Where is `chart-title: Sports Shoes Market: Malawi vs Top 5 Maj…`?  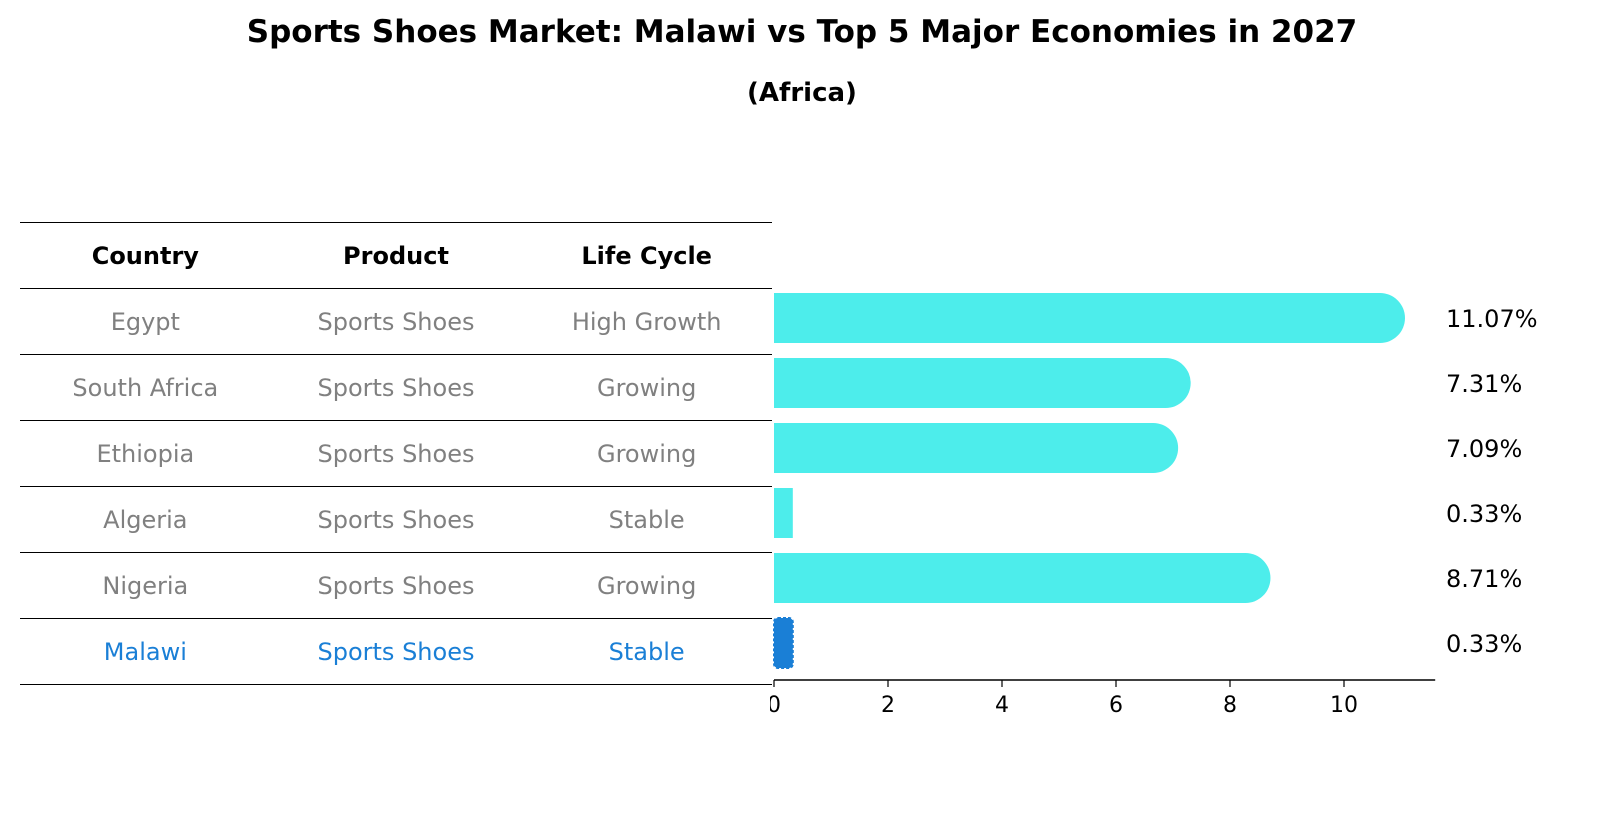
chart-title: Sports Shoes Market: Malawi vs Top 5 Maj… is located at coordinates (802, 32).